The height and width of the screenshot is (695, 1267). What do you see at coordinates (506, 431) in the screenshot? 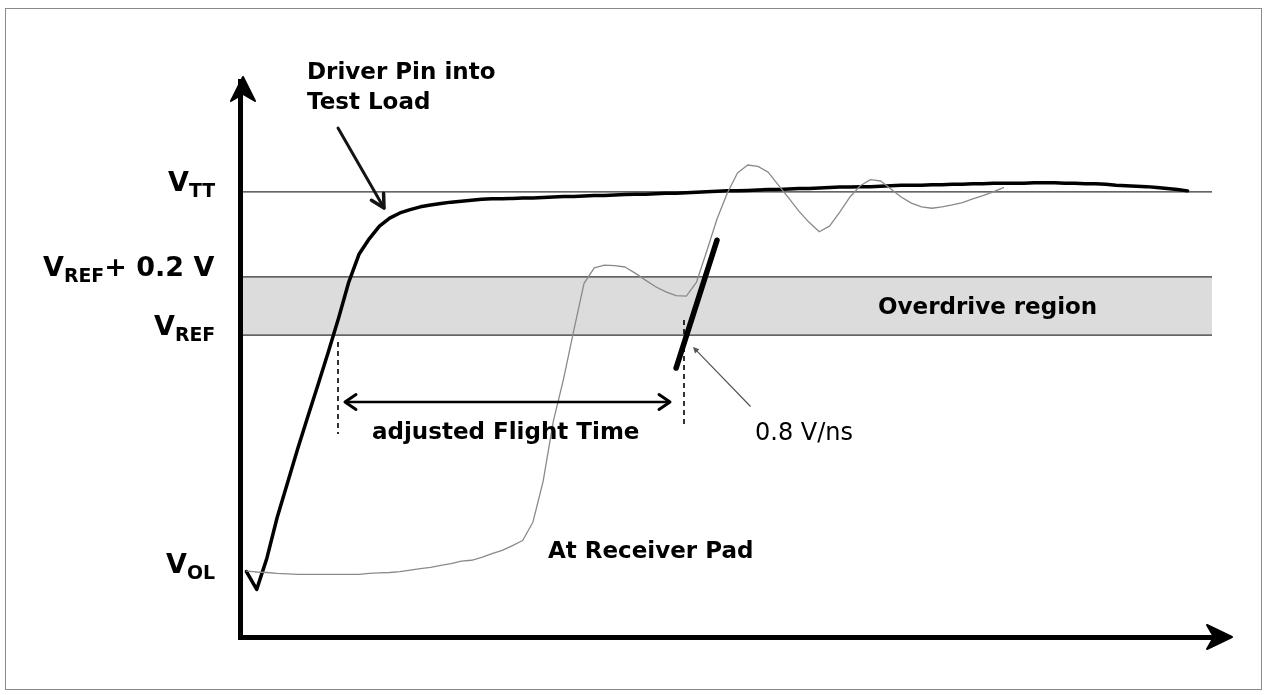
I see `annotation: adjusted Flight Time` at bounding box center [506, 431].